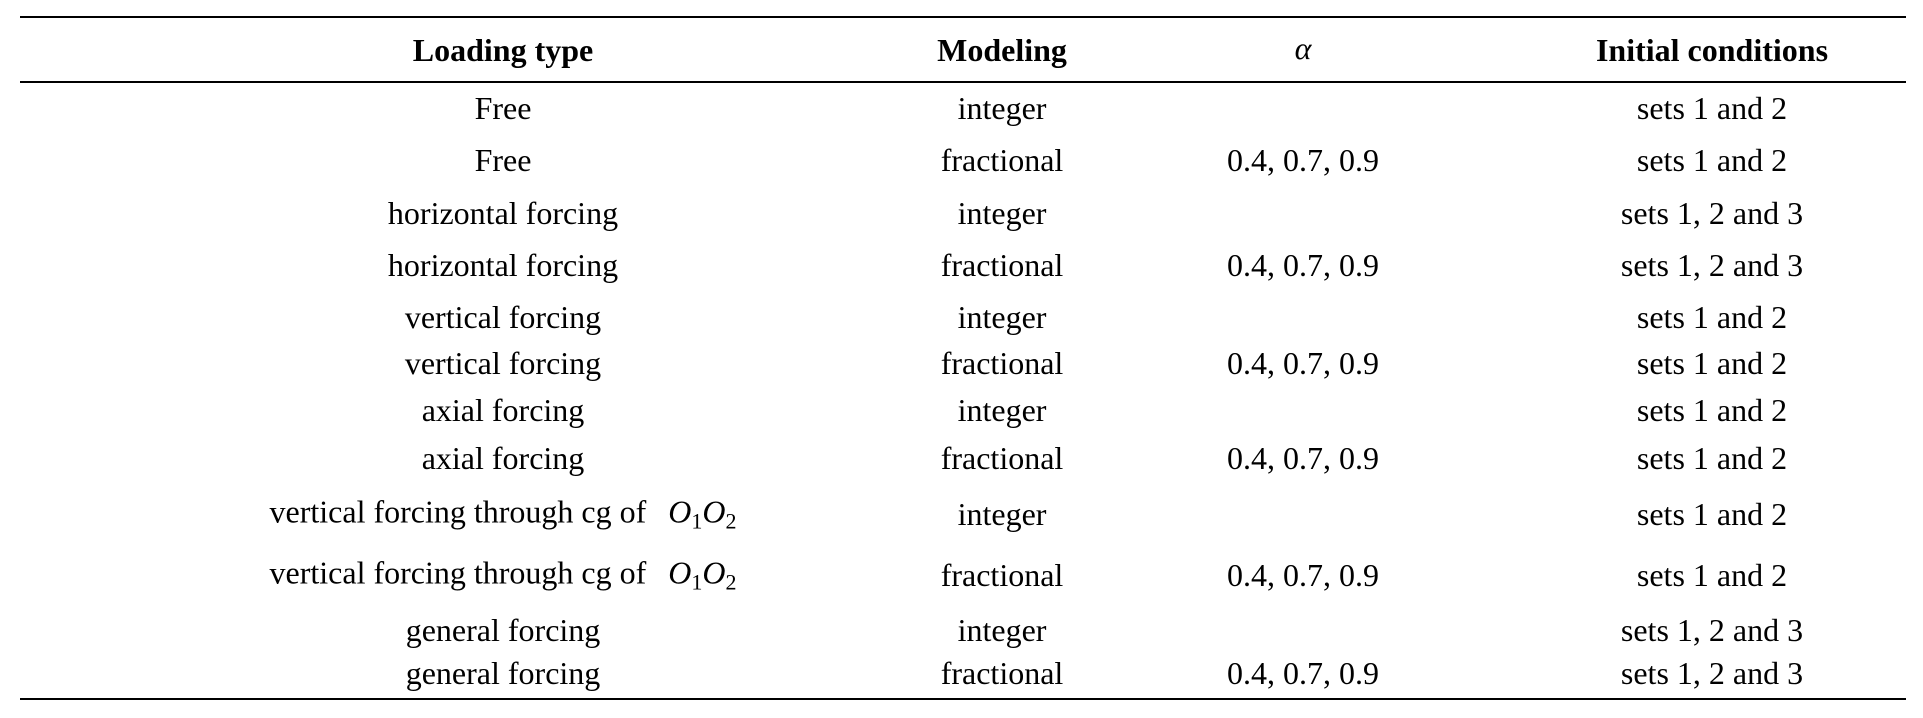  I want to click on header-alpha: α, so click(1303, 48).